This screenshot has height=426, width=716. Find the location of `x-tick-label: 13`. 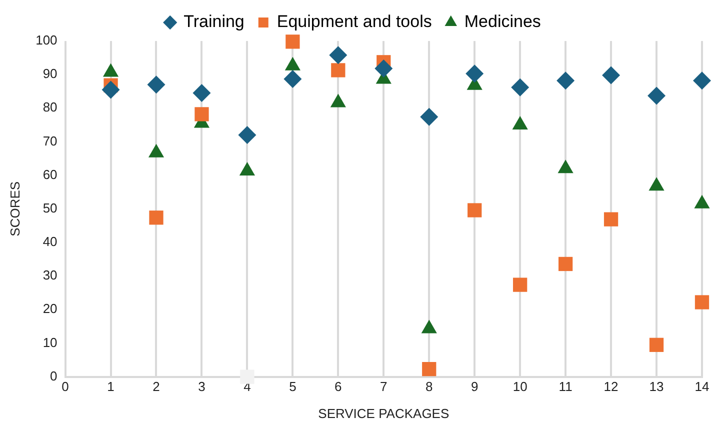

x-tick-label: 13 is located at coordinates (656, 386).